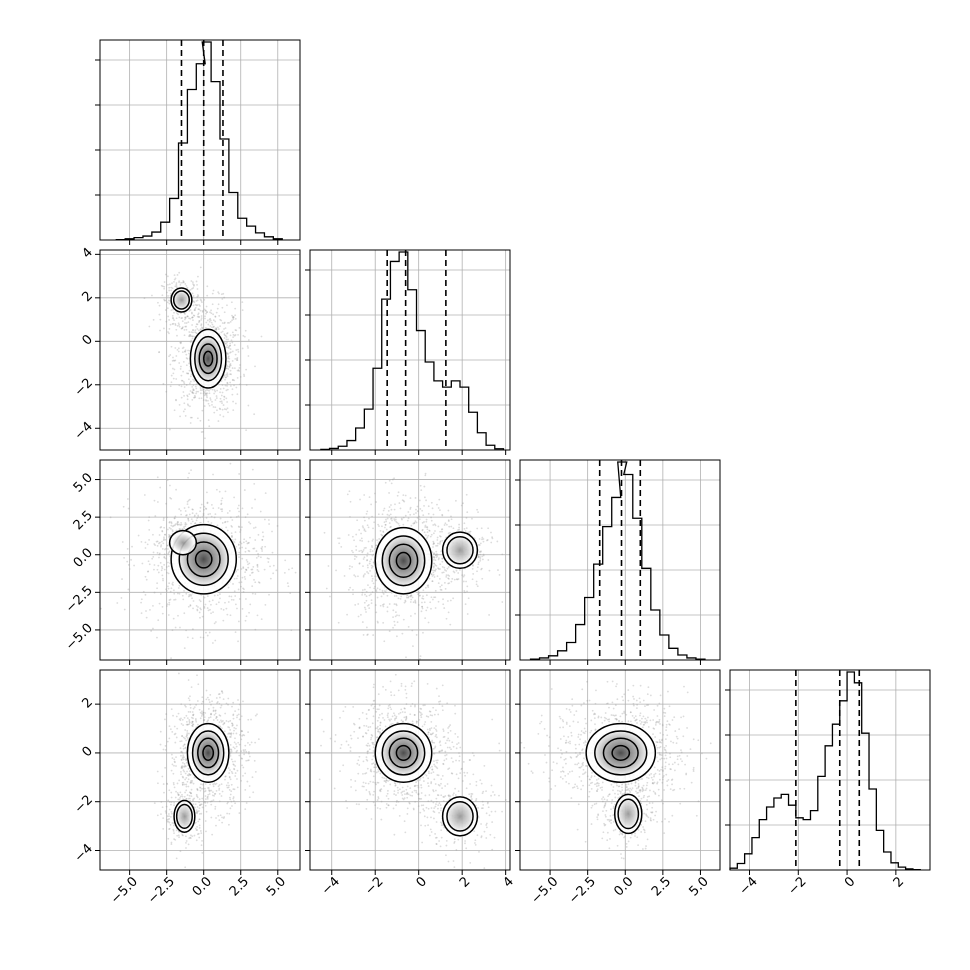 This screenshot has height=970, width=970. What do you see at coordinates (83, 482) in the screenshot?
I see `y-tick-label: 5.0` at bounding box center [83, 482].